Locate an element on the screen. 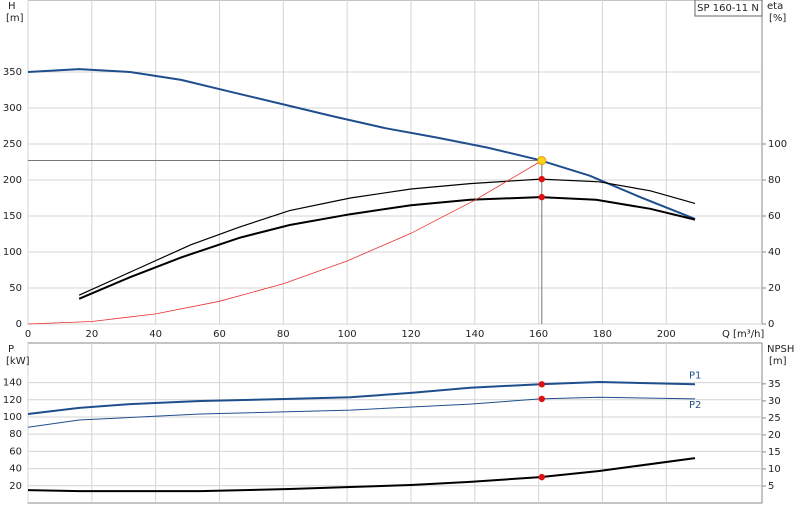 This screenshot has width=800, height=520. y-axis-unit: [kW] is located at coordinates (18, 361).